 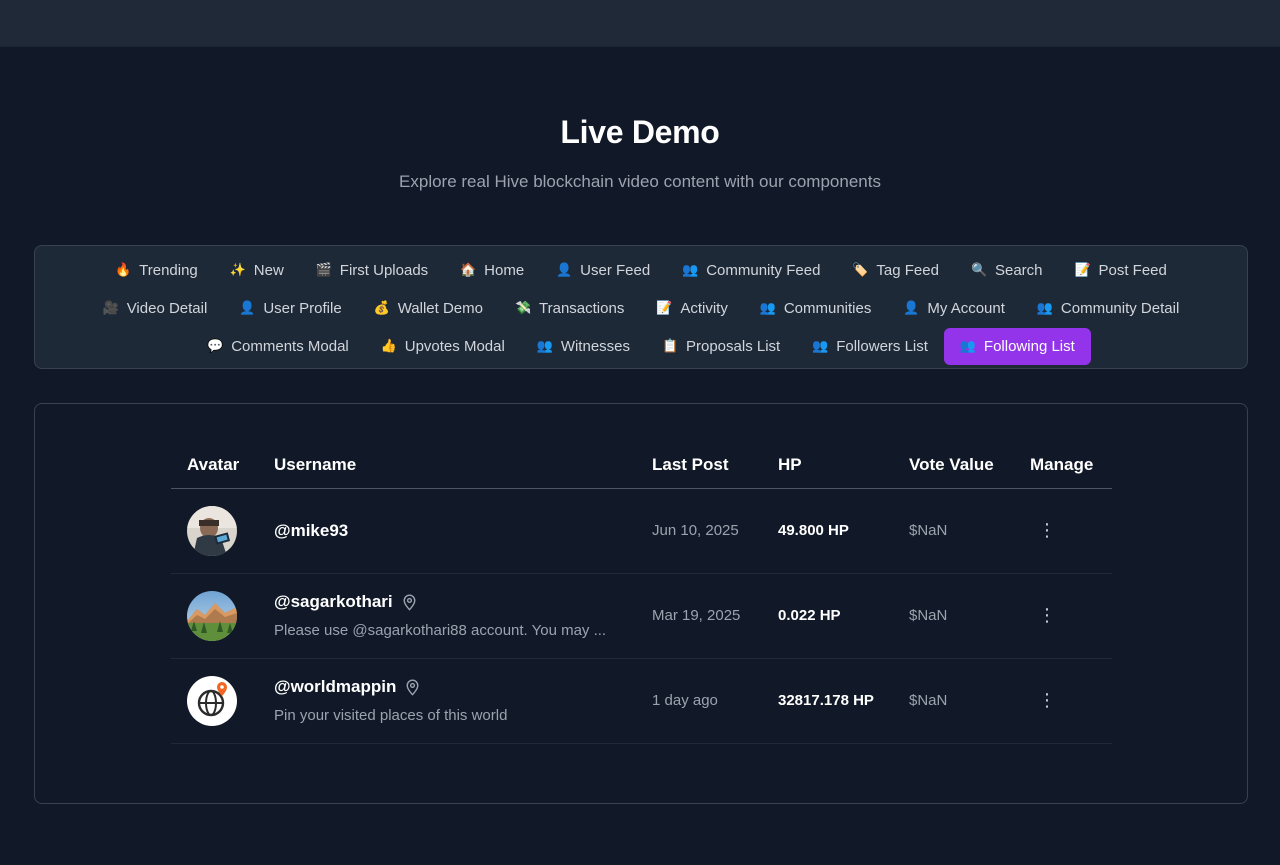 I want to click on hp-value: 32817.178 HP, so click(x=827, y=701).